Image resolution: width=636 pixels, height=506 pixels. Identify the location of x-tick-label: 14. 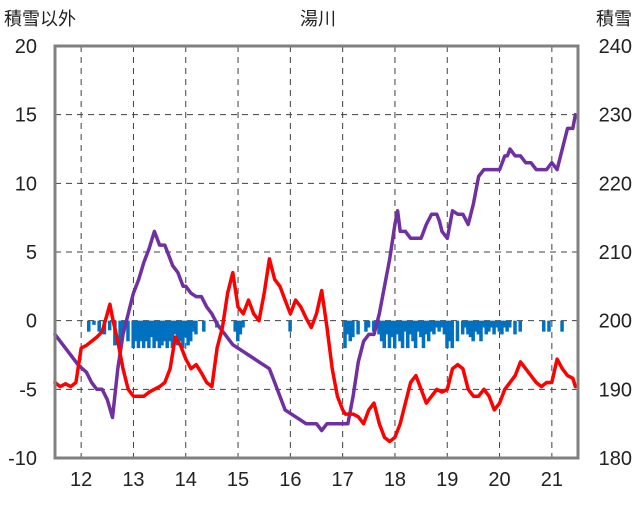
(186, 480).